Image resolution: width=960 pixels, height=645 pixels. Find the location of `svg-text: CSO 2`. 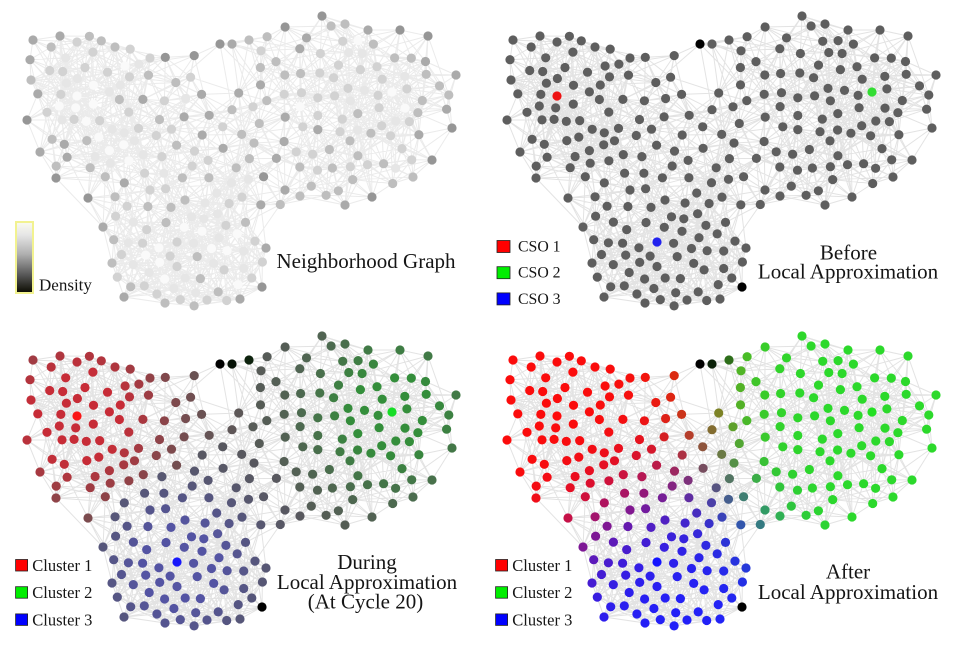

svg-text: CSO 2 is located at coordinates (539, 273).